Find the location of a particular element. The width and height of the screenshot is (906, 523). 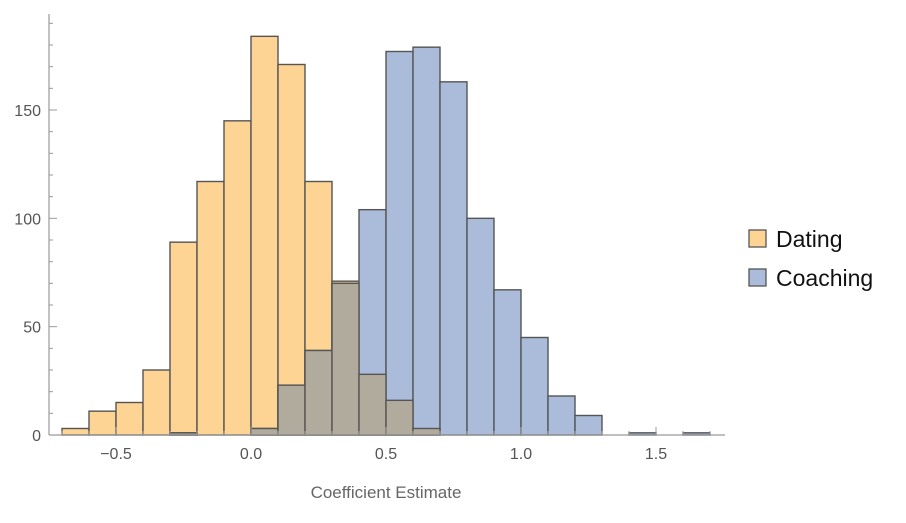

legend-label-dating: Dating is located at coordinates (809, 239).